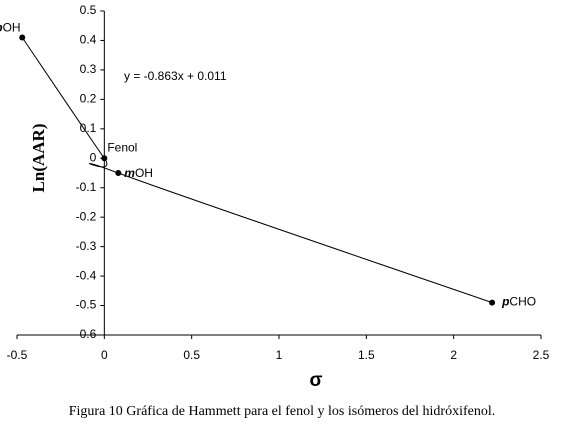 The width and height of the screenshot is (564, 427). I want to click on y-tick-label: 0.1, so click(88, 128).